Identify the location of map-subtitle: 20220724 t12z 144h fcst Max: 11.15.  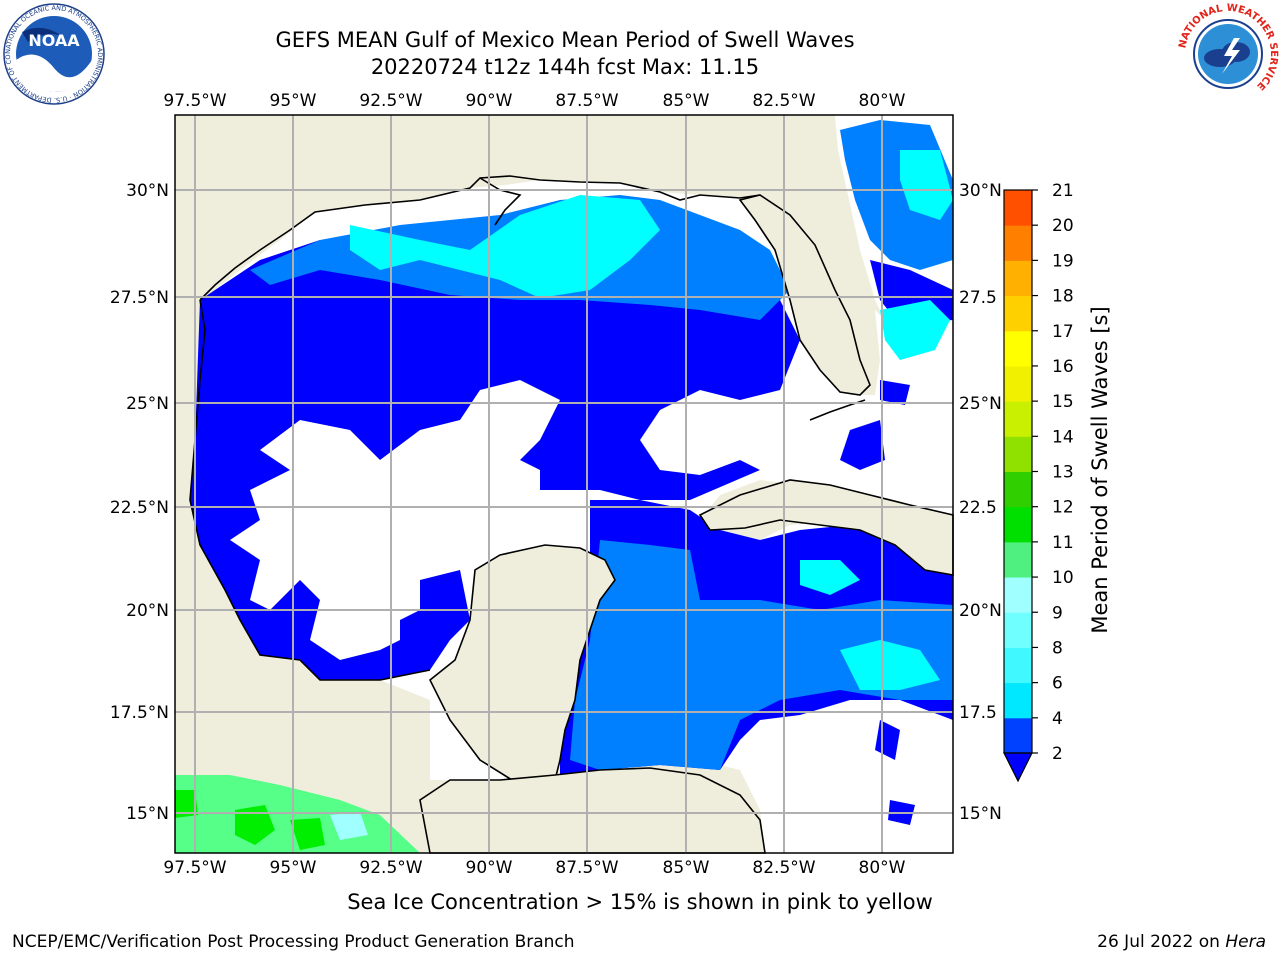
(565, 67).